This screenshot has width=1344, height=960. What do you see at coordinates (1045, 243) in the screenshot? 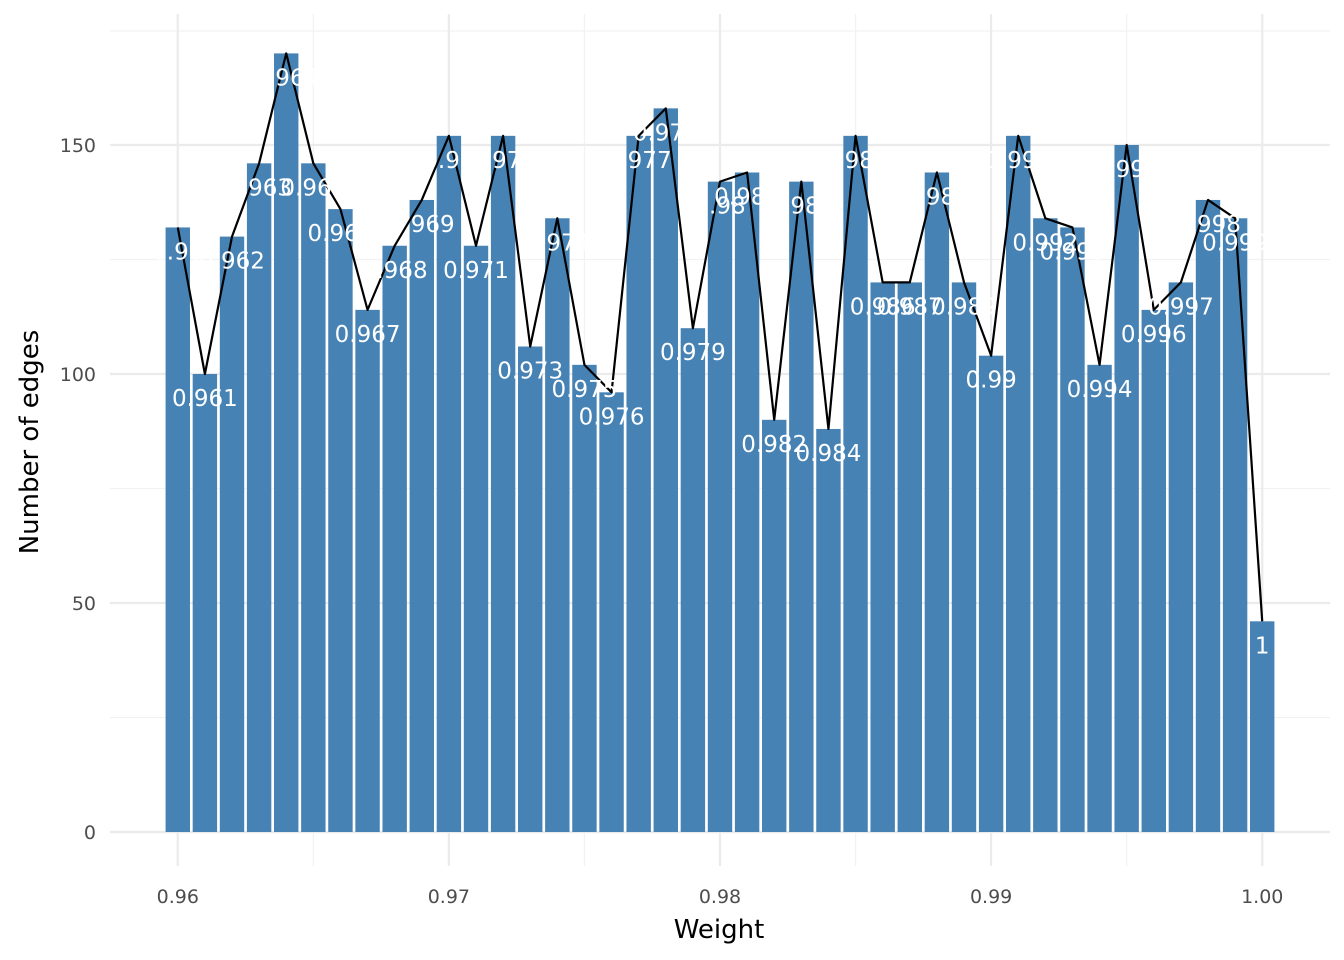
I see `bar-label: 0.992` at bounding box center [1045, 243].